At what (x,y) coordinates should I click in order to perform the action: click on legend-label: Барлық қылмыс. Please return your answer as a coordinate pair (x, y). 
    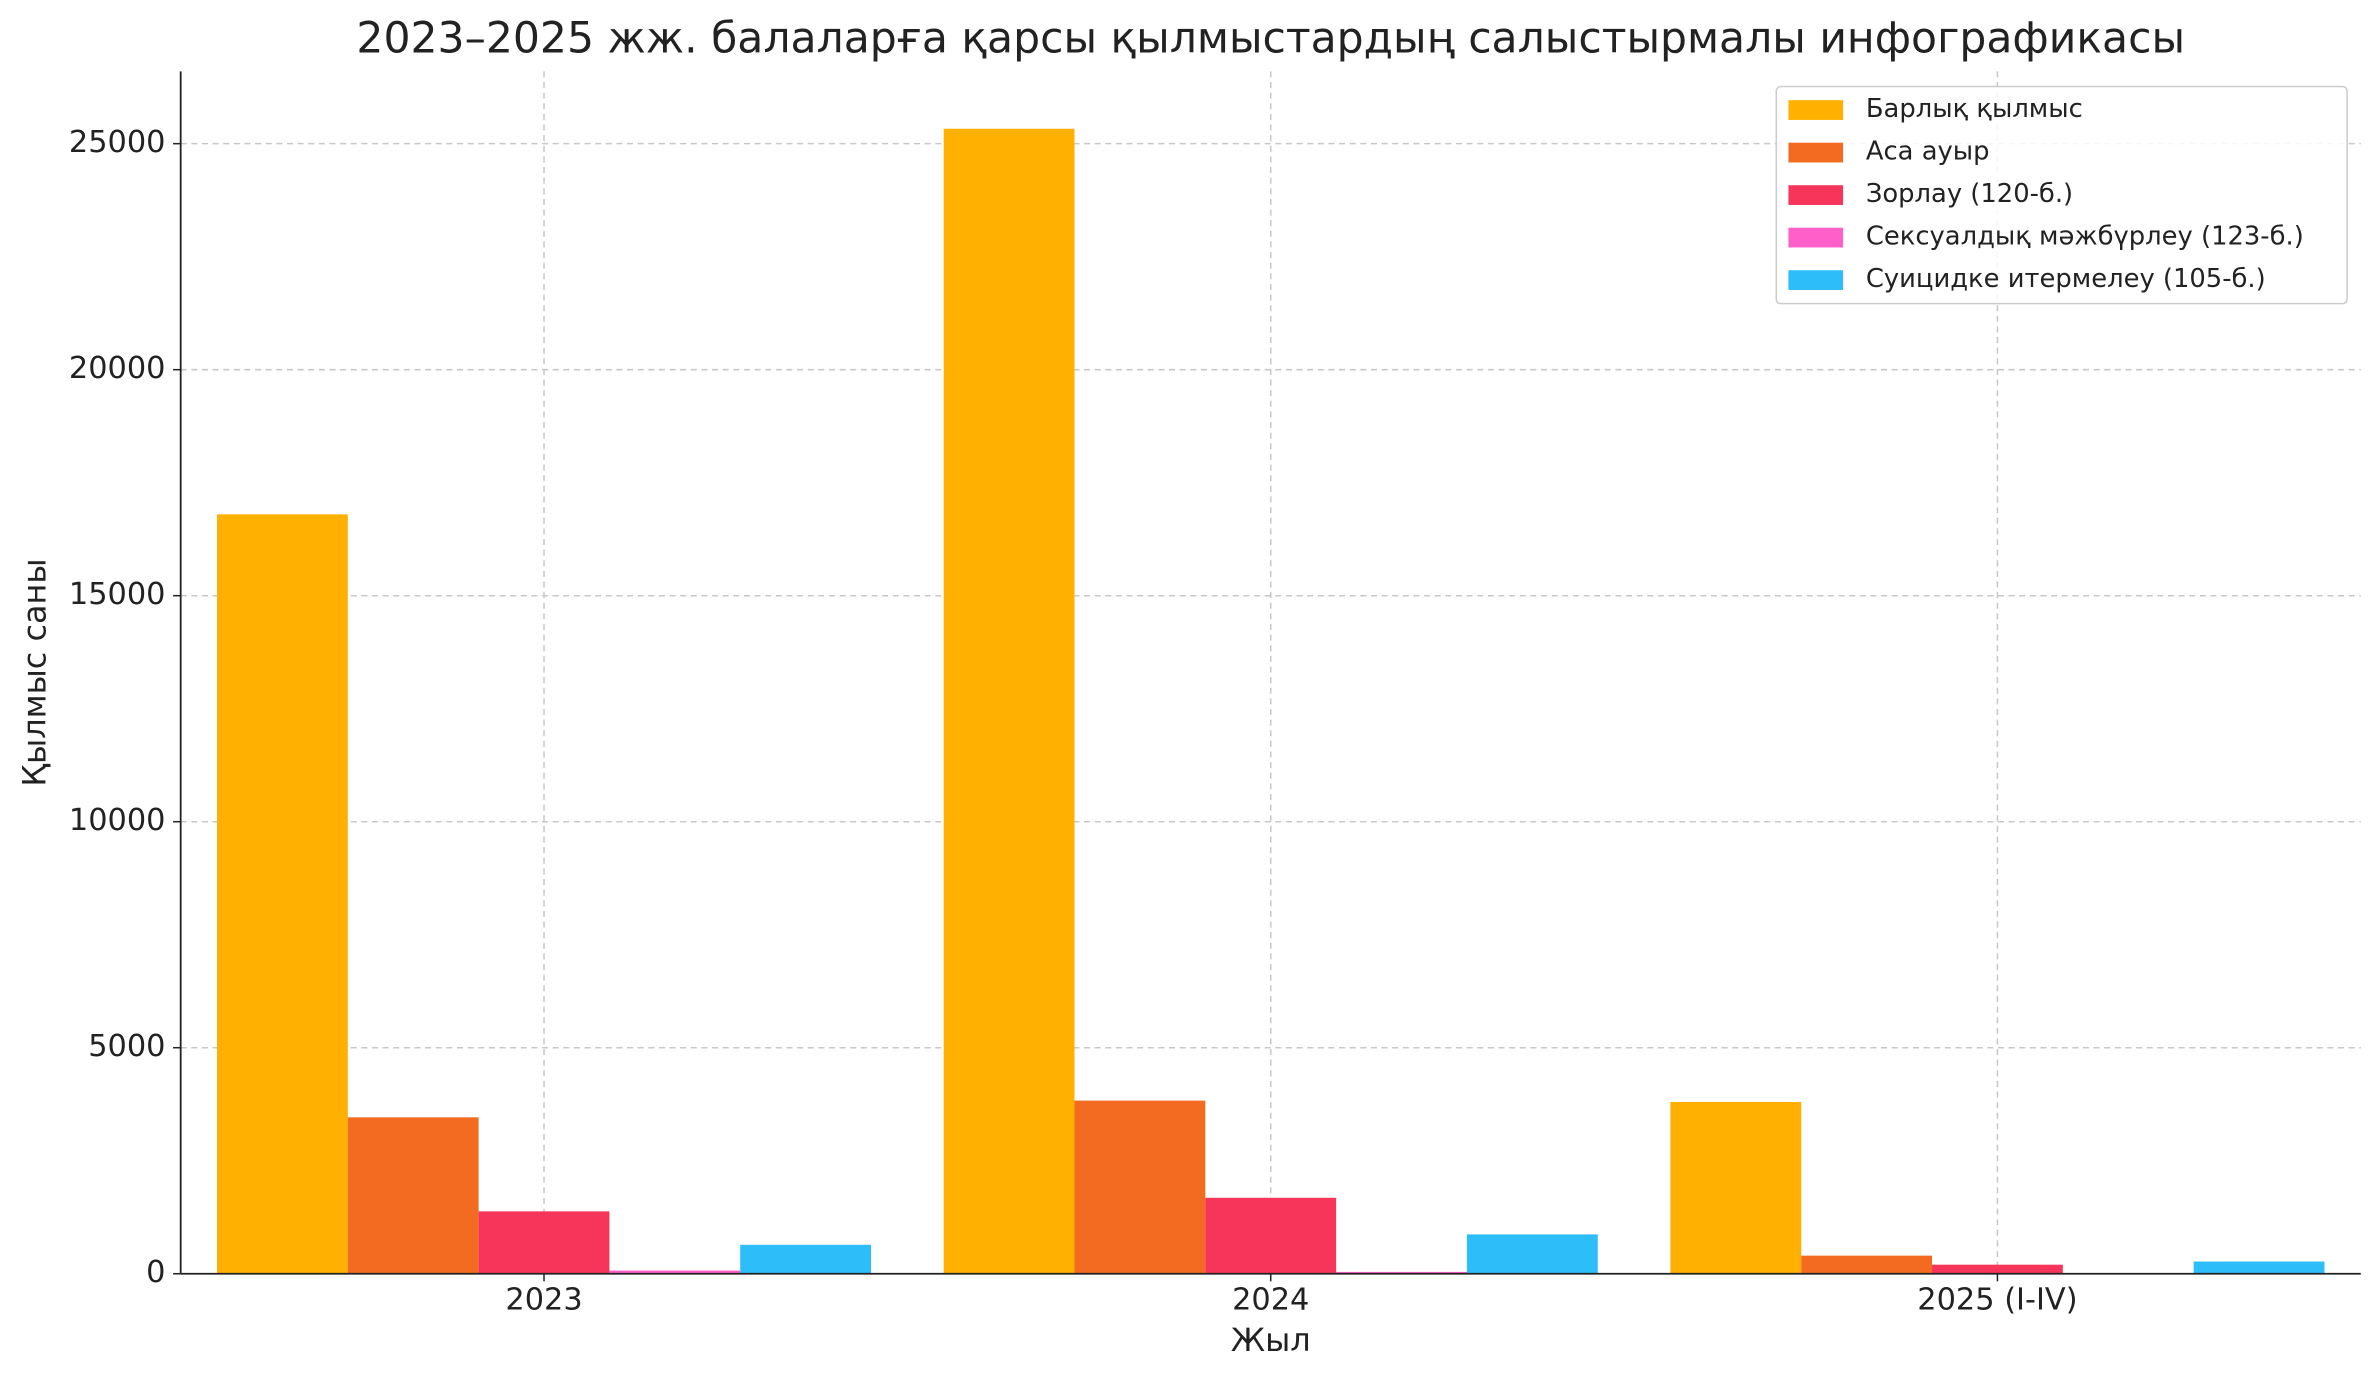
    Looking at the image, I should click on (1974, 109).